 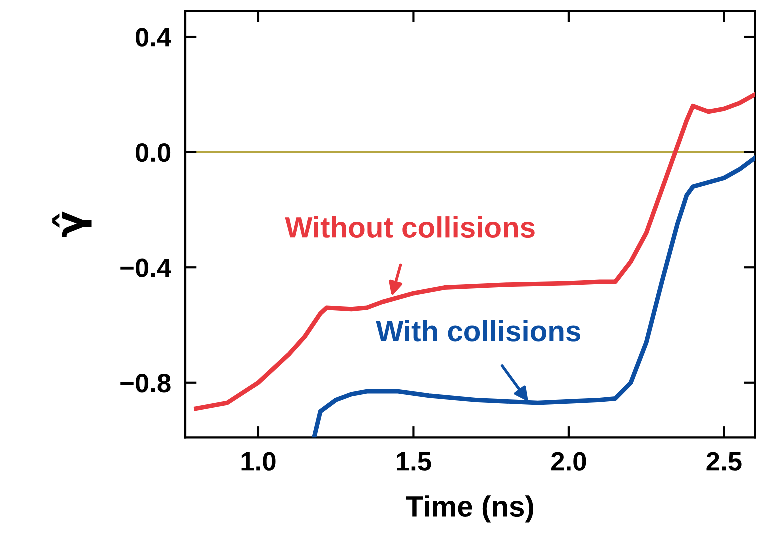 What do you see at coordinates (145, 383) in the screenshot?
I see `y-tick-label: −0.8` at bounding box center [145, 383].